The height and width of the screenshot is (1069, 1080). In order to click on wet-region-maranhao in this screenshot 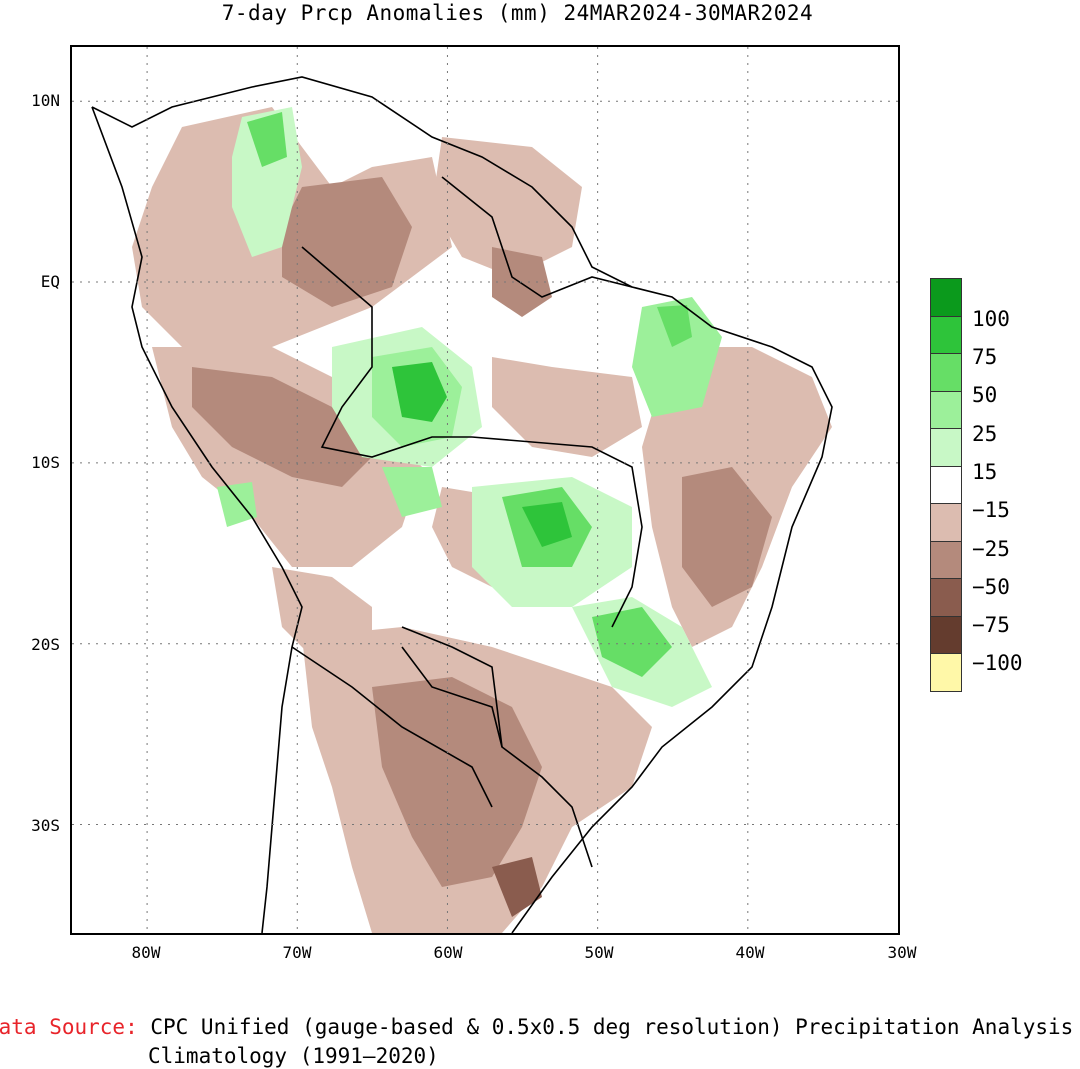, I will do `click(677, 357)`.